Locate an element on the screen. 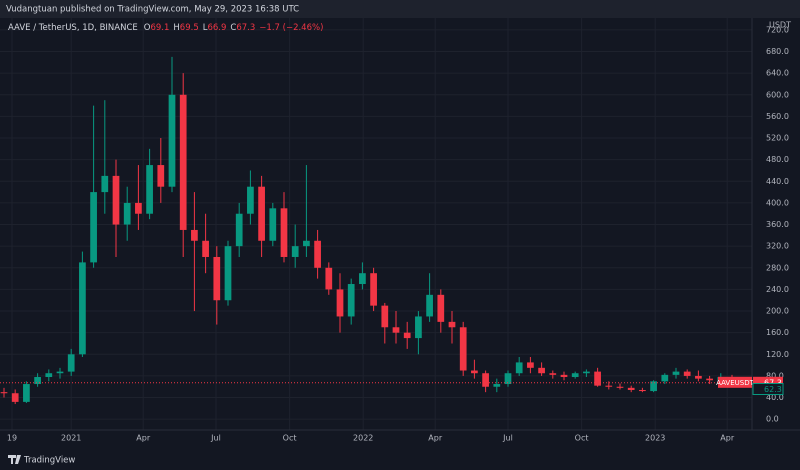 Image resolution: width=800 pixels, height=470 pixels. other-price-box is located at coordinates (768, 389).